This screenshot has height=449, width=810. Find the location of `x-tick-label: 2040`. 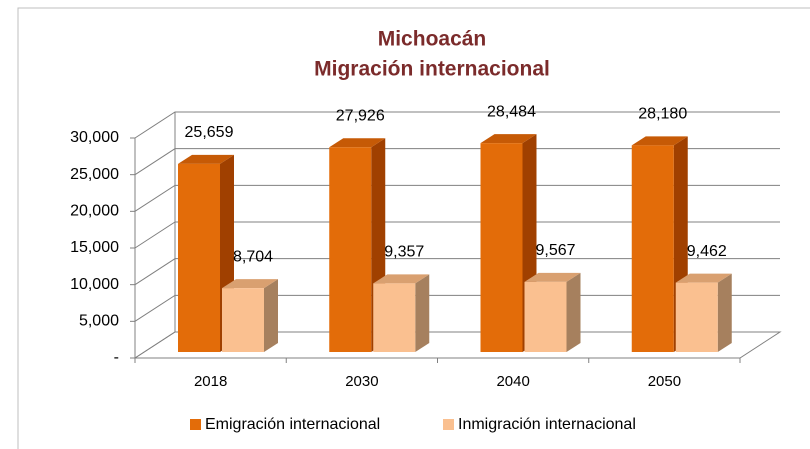

x-tick-label: 2040 is located at coordinates (512, 381).